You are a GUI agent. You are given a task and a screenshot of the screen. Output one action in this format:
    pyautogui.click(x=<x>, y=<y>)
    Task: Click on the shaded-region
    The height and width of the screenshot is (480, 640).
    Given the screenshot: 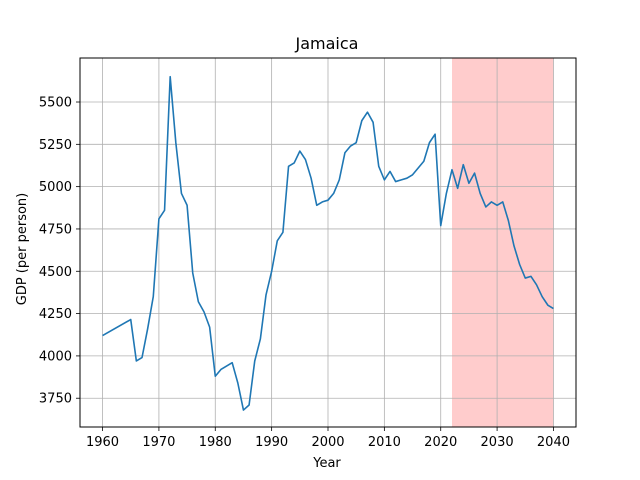 What is the action you would take?
    pyautogui.click(x=503, y=242)
    